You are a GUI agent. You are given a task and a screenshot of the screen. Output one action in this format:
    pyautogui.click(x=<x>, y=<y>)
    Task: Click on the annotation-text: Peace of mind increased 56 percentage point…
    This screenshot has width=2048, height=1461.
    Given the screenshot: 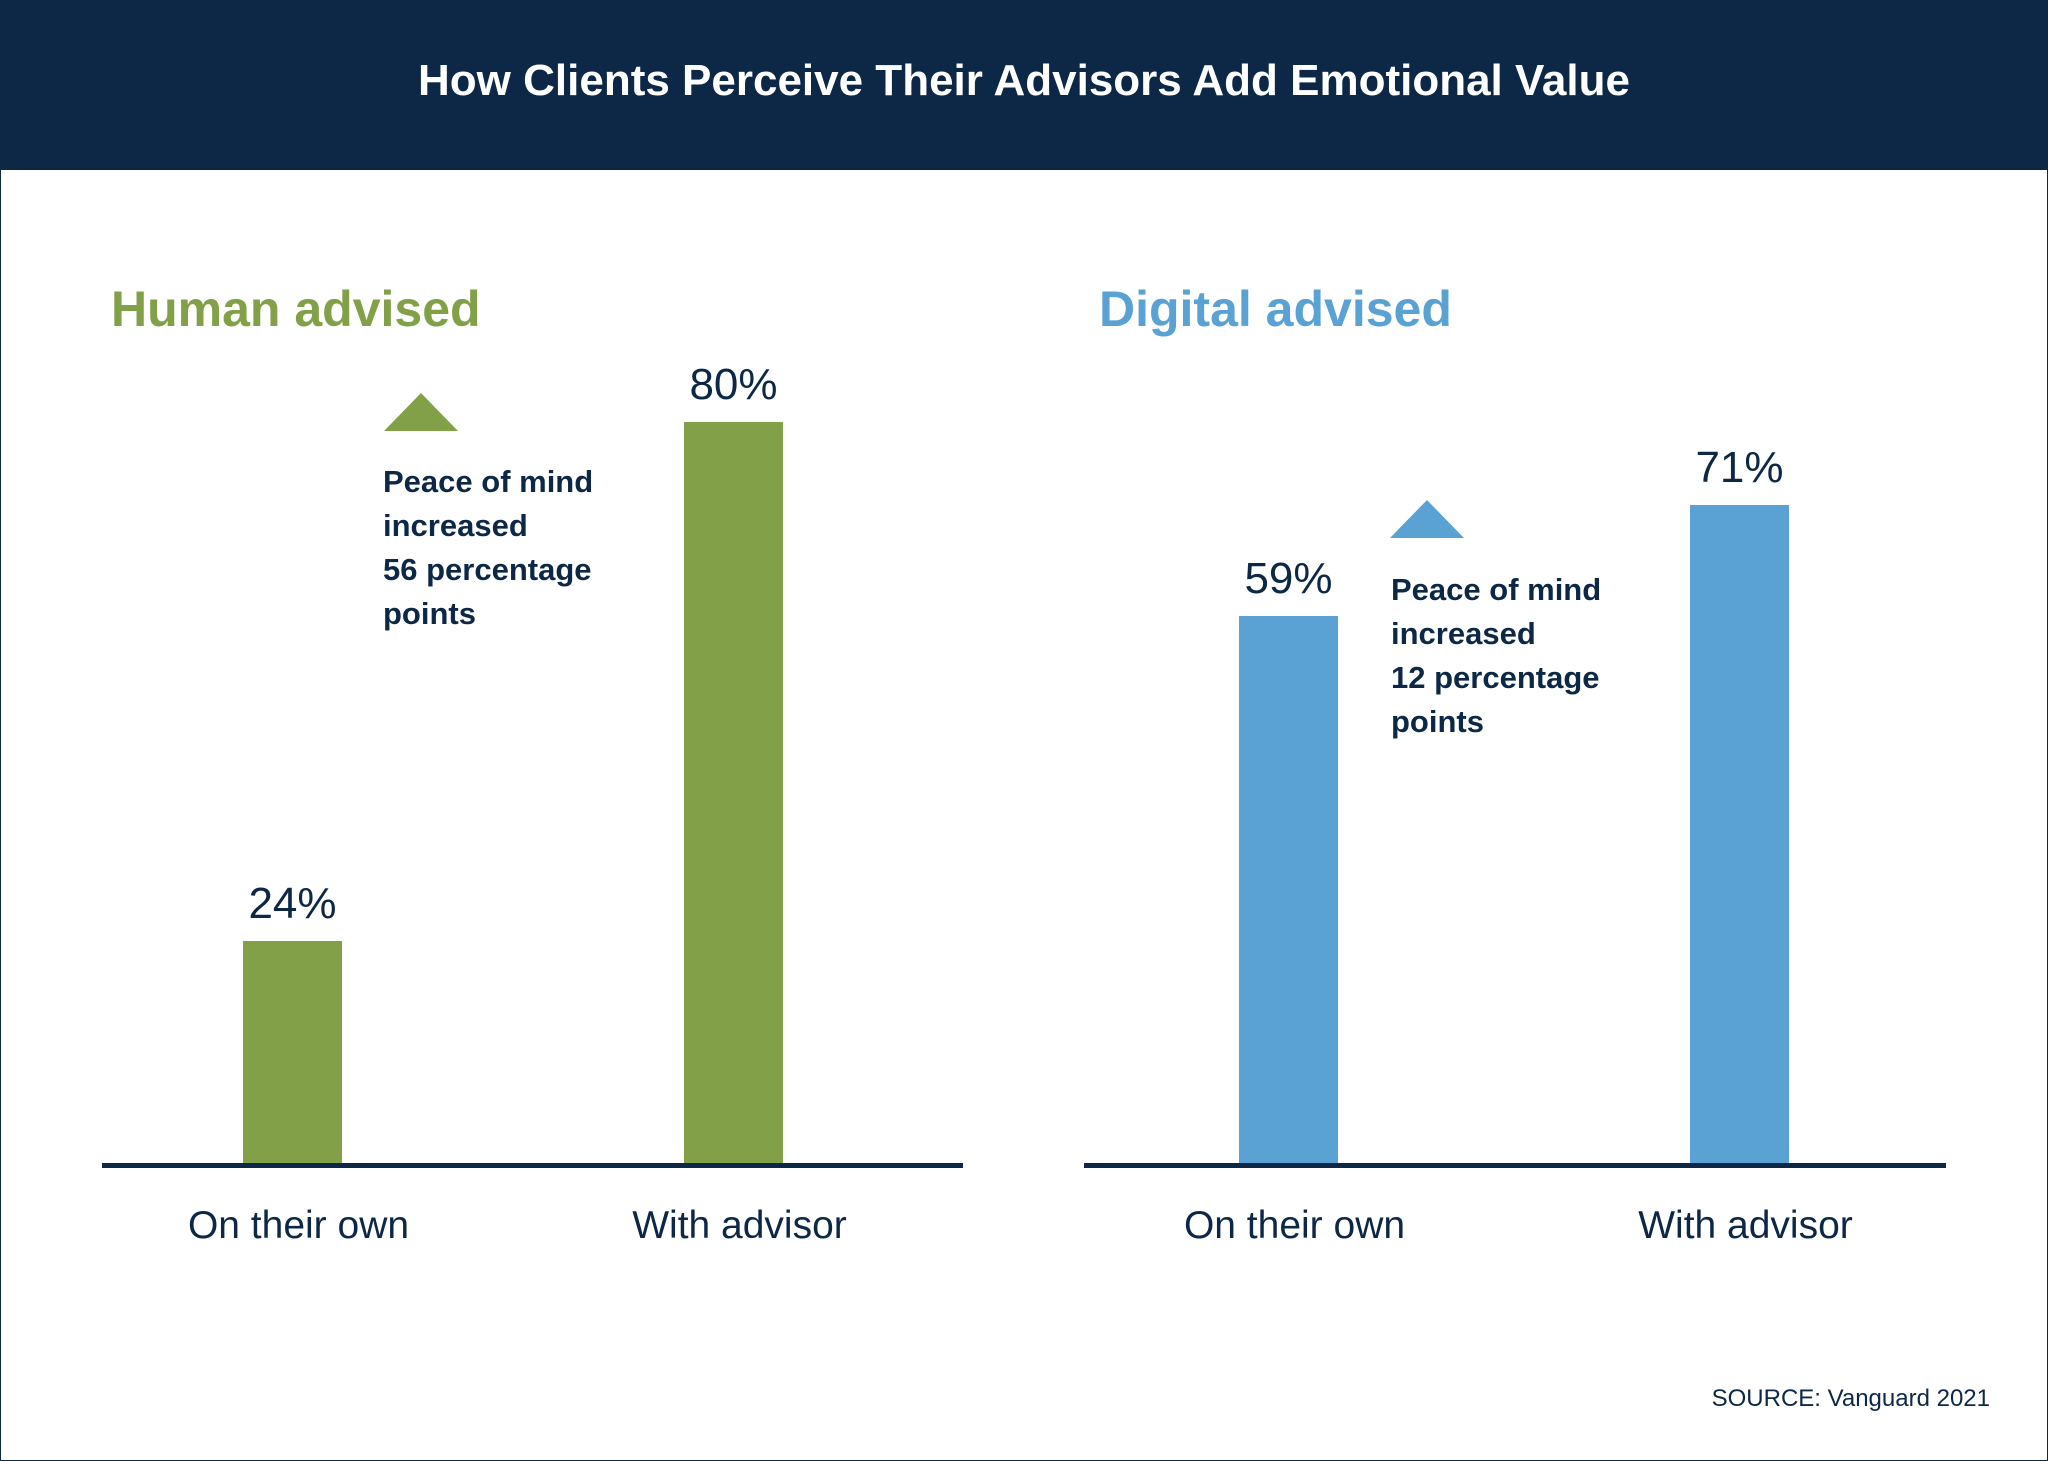 What is the action you would take?
    pyautogui.click(x=488, y=548)
    